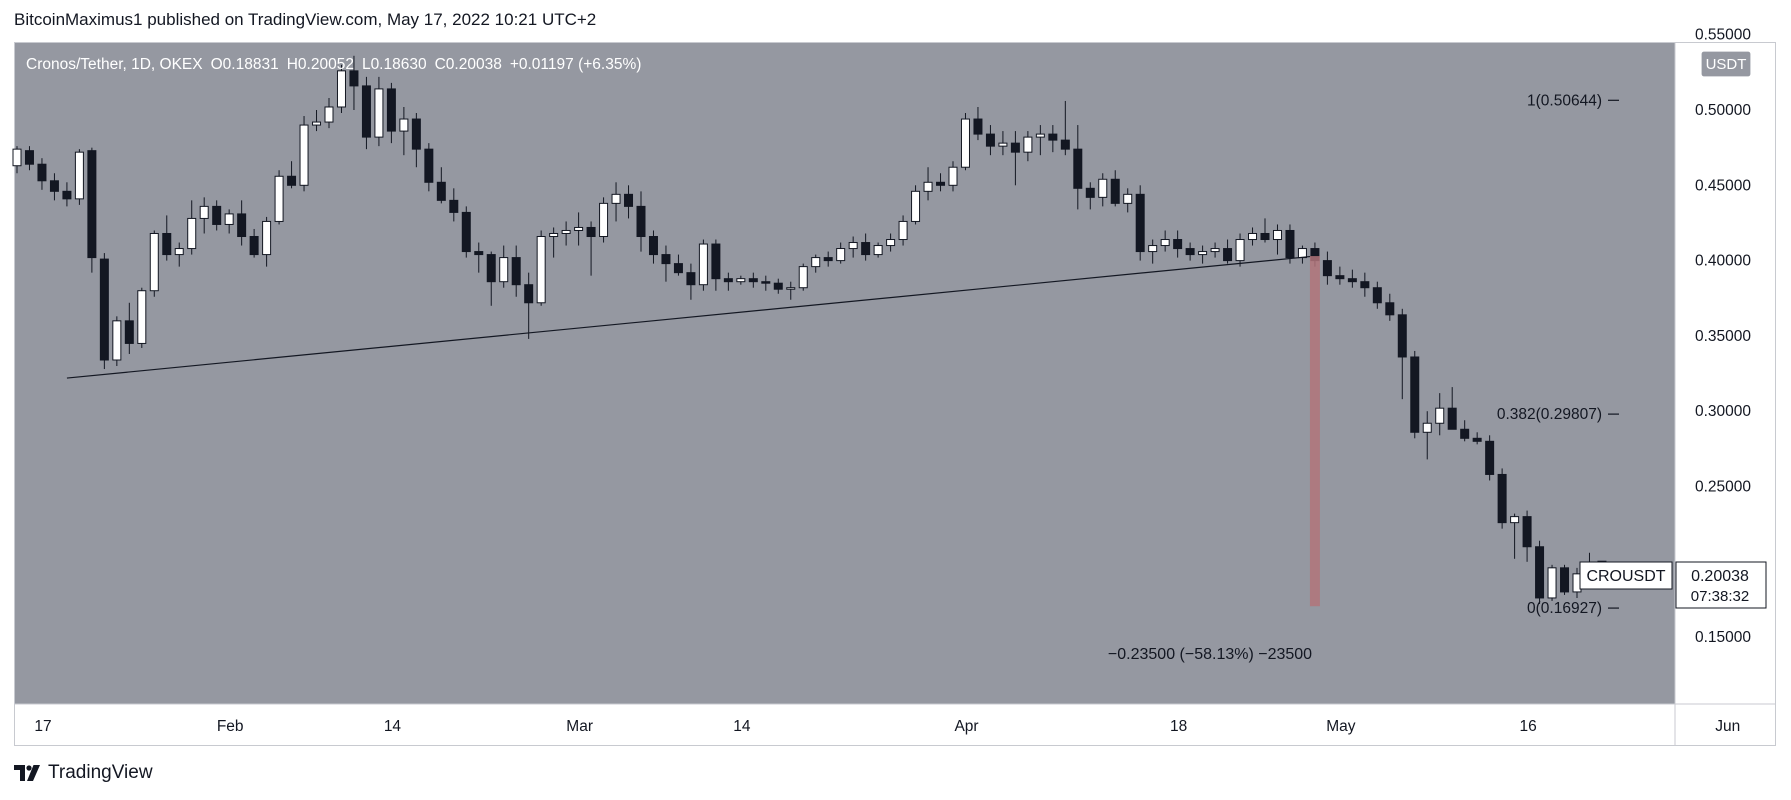 This screenshot has width=1791, height=800. I want to click on time-axis-tick-label: 14, so click(393, 726).